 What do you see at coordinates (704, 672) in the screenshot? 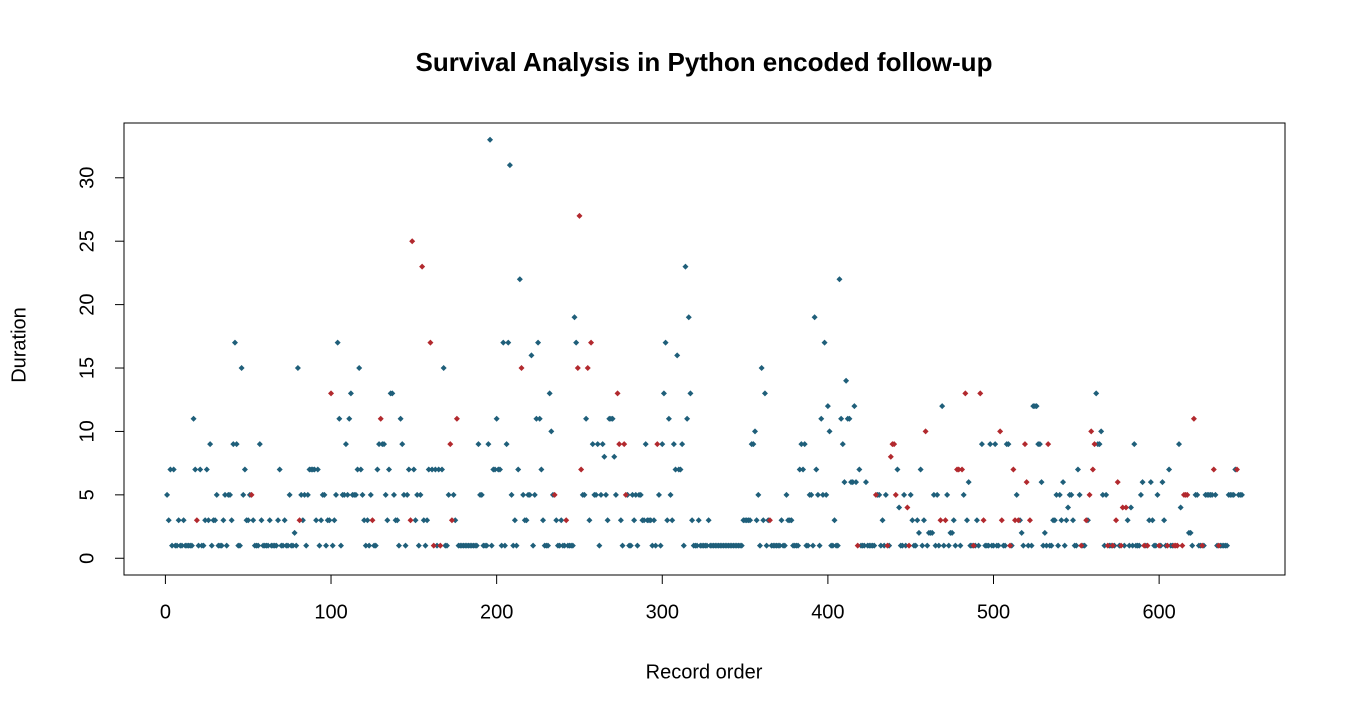
I see `x-axis-label: Record order` at bounding box center [704, 672].